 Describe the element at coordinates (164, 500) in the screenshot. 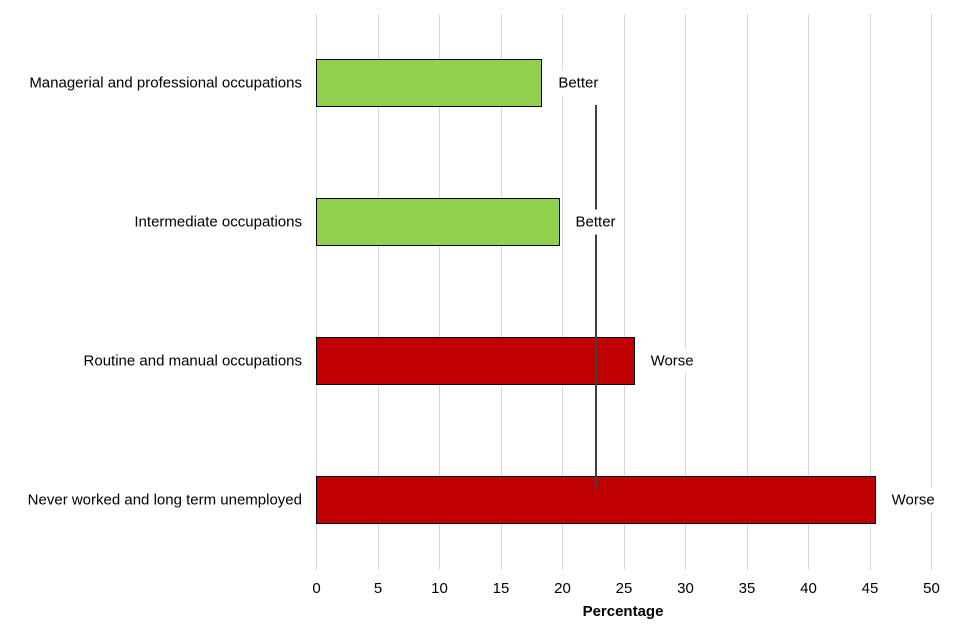

I see `category-label: Never worked and long term unemployed` at that location.